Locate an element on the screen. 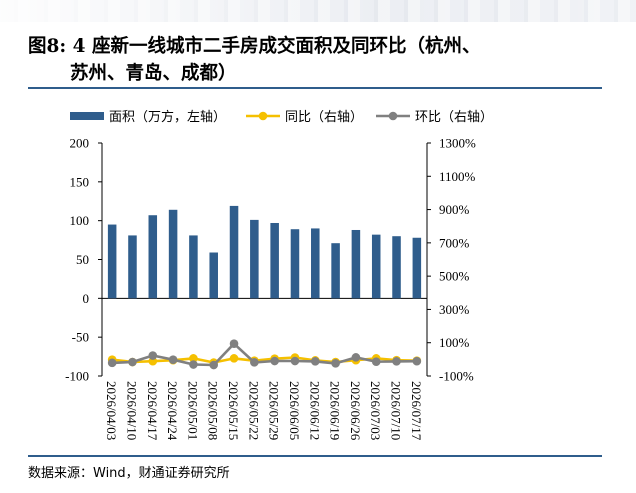  left-axis-label: -100 is located at coordinates (77, 376).